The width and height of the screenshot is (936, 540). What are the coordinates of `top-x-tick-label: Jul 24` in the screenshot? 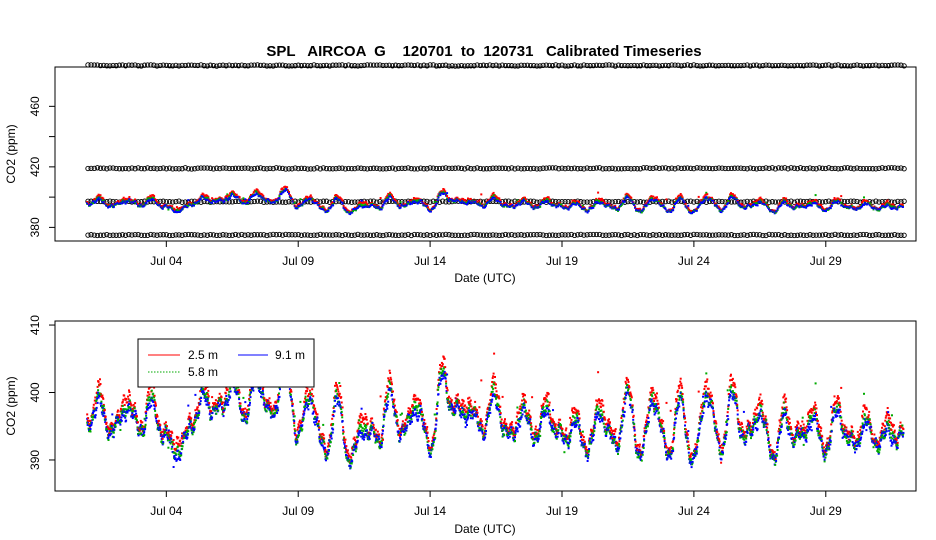 It's located at (694, 261).